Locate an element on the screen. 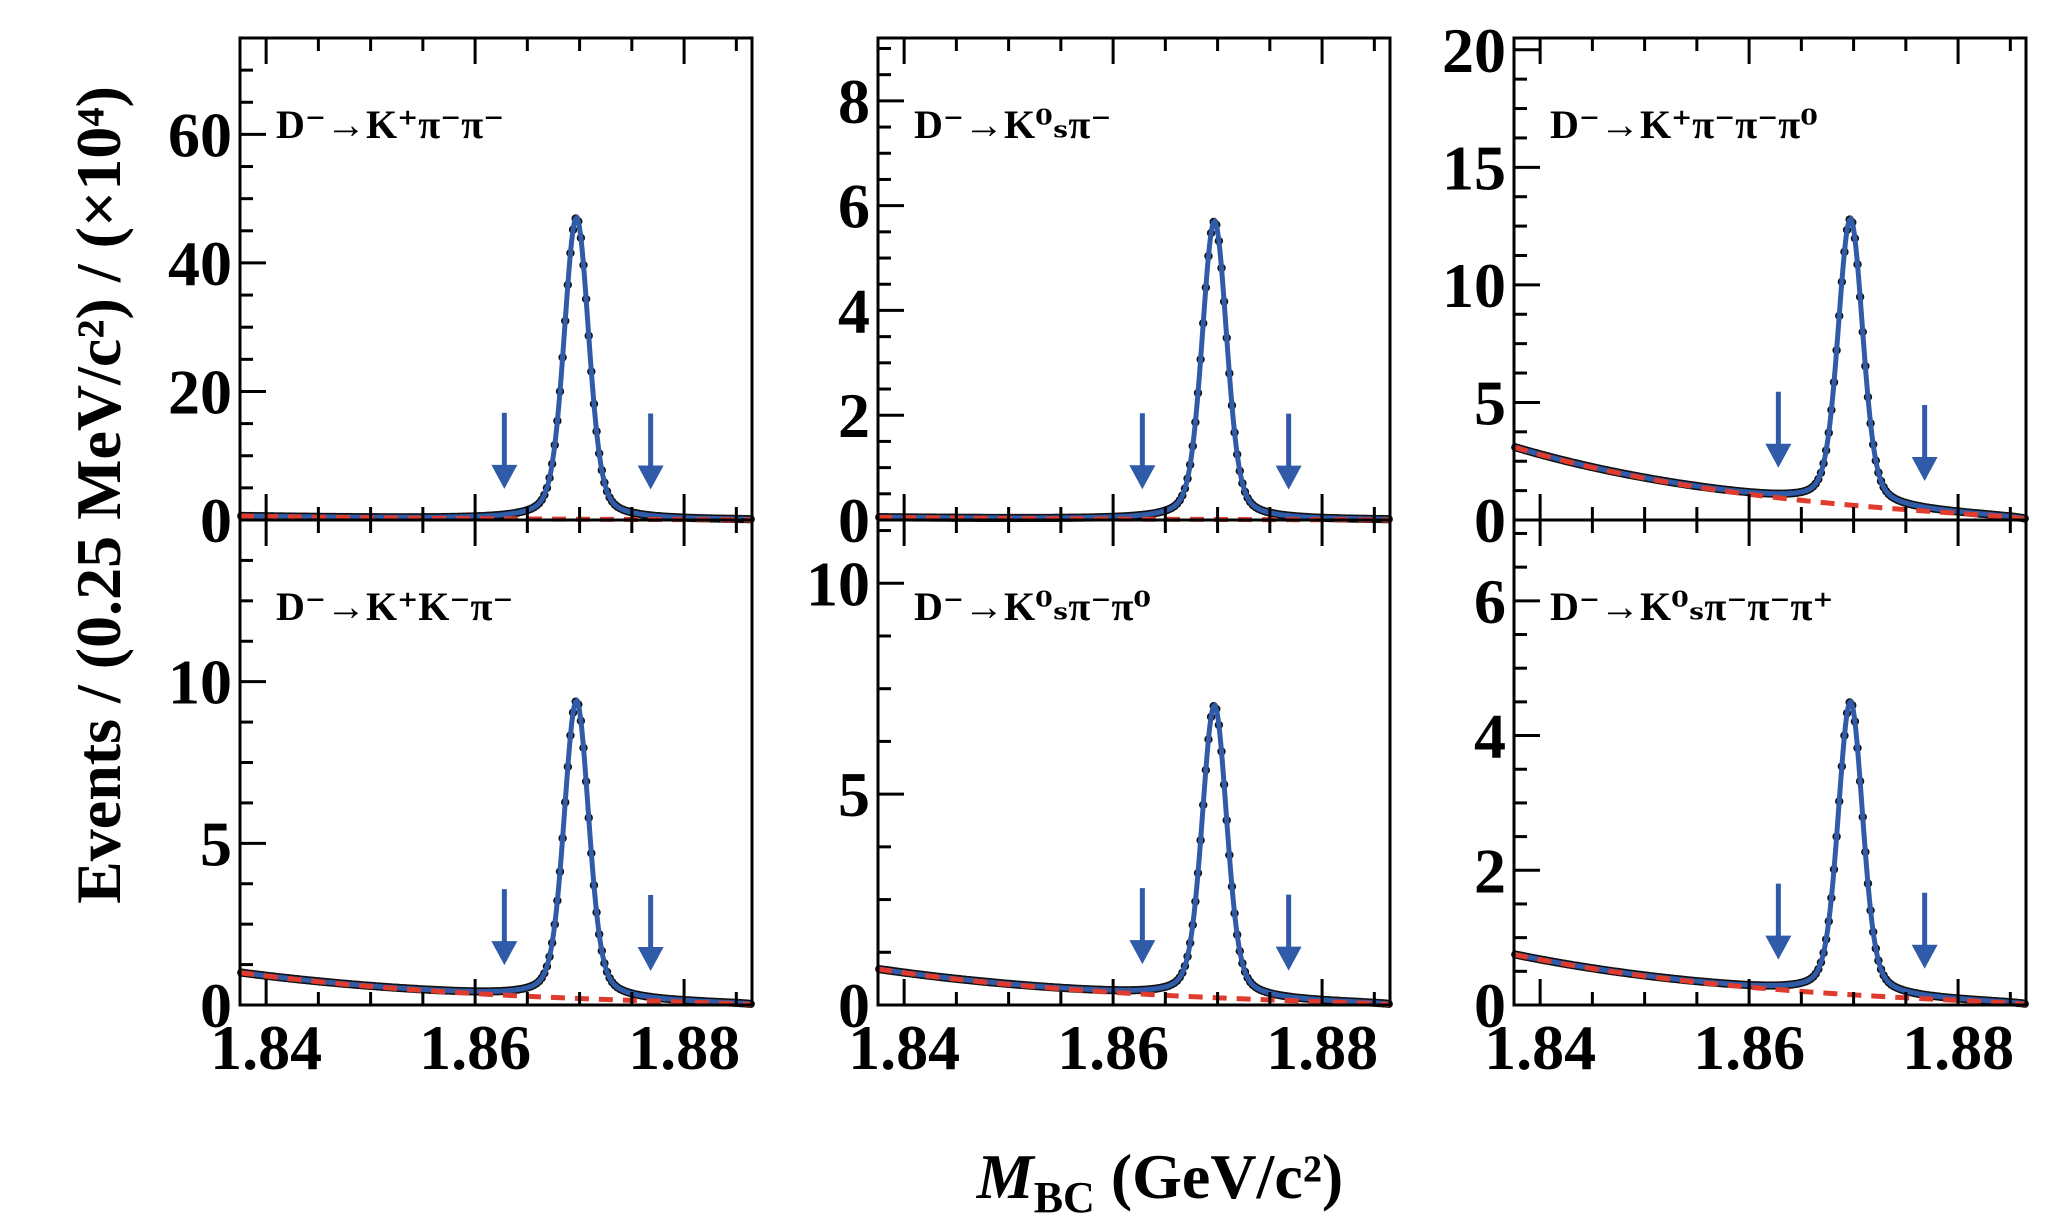 Image resolution: width=2063 pixels, height=1230 pixels. x-axis-title-sub: BC is located at coordinates (1064, 1197).